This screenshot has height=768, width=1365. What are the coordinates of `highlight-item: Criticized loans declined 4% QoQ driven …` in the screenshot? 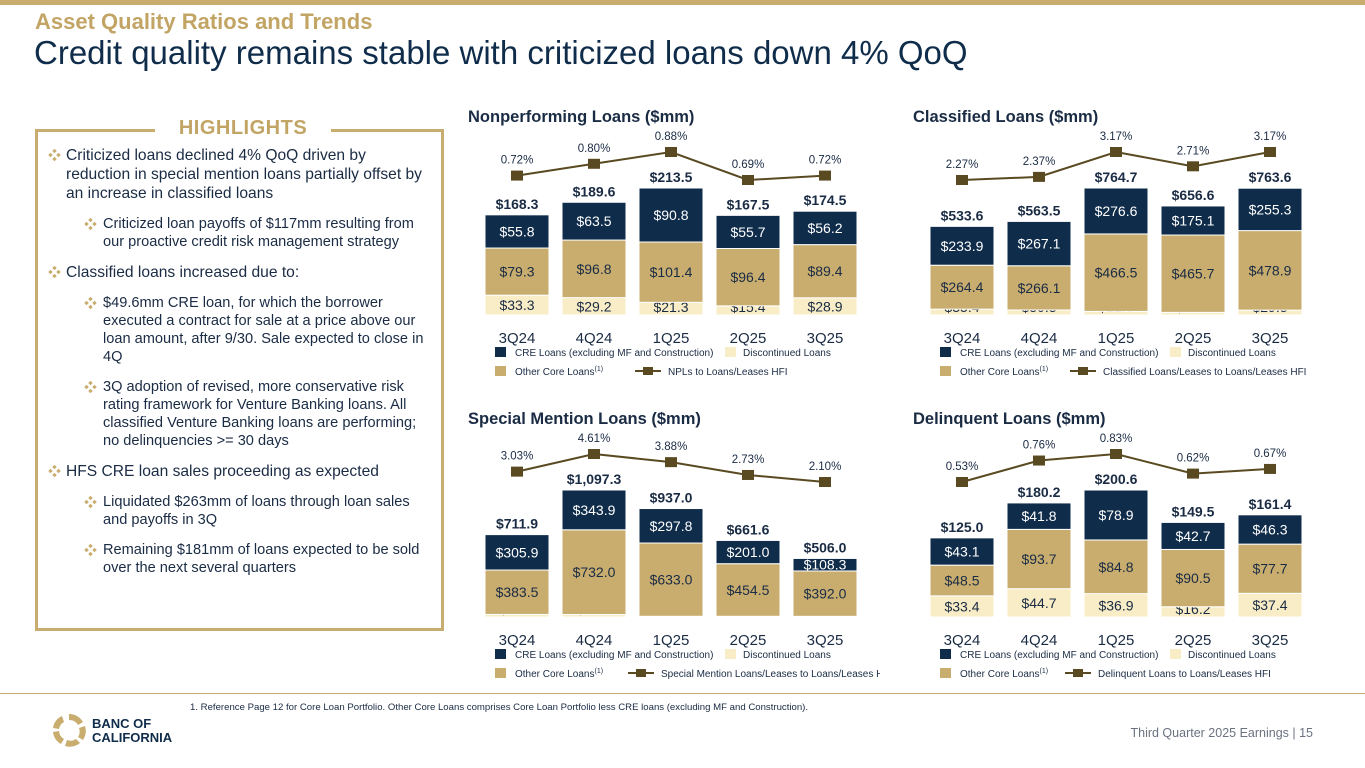 It's located at (238, 174).